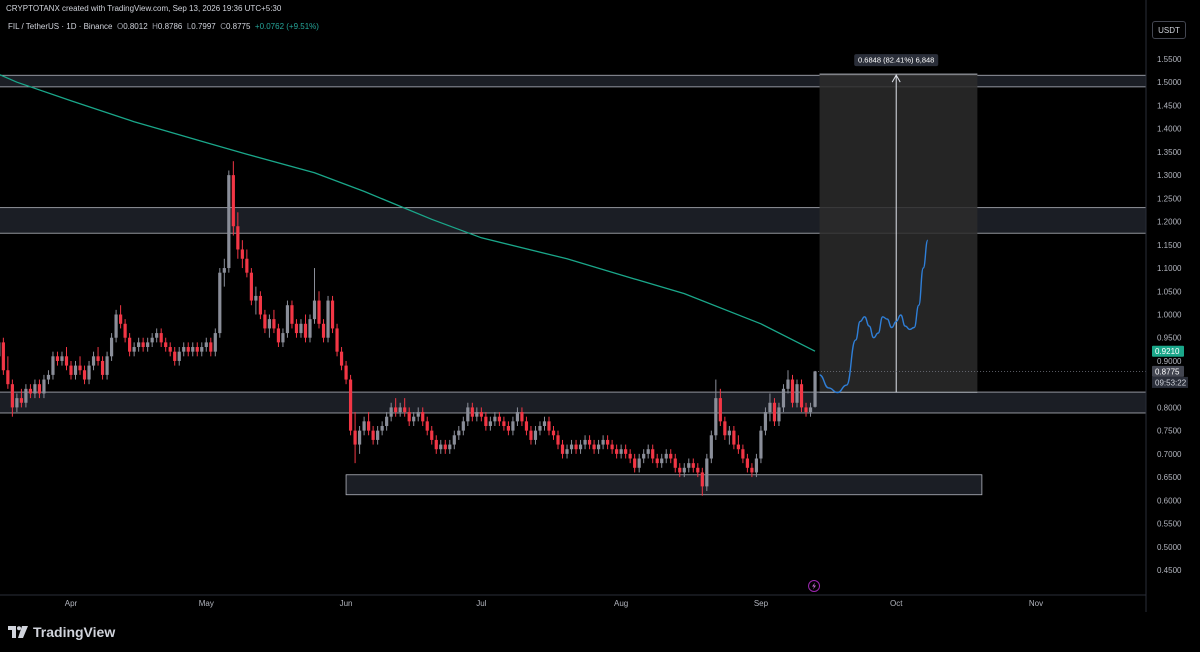 Image resolution: width=1200 pixels, height=652 pixels. Describe the element at coordinates (60, 26) in the screenshot. I see `symbol-name: FIL / TetherUS · 1D · Binance` at that location.